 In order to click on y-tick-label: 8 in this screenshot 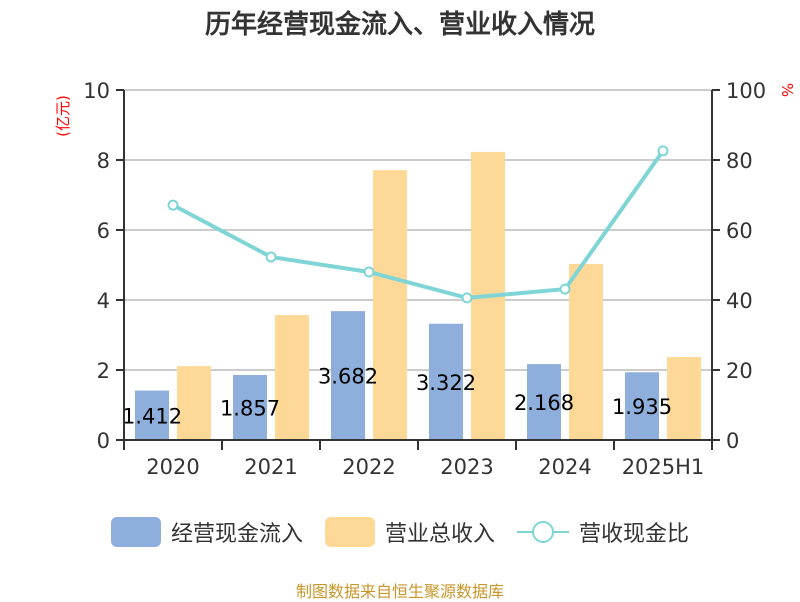, I will do `click(103, 161)`.